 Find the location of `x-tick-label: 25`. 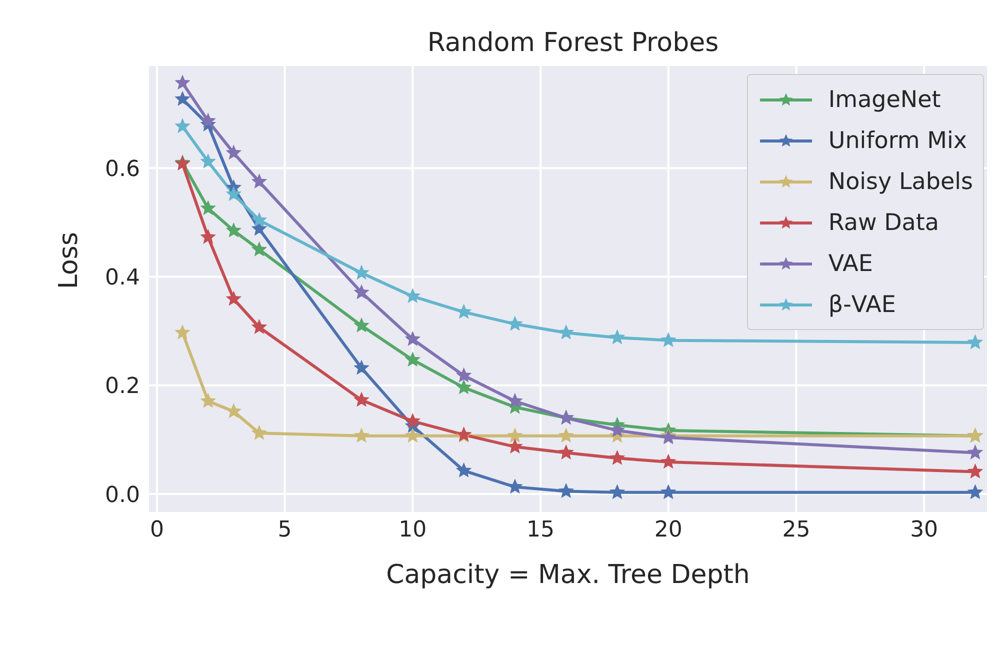

x-tick-label: 25 is located at coordinates (796, 530).